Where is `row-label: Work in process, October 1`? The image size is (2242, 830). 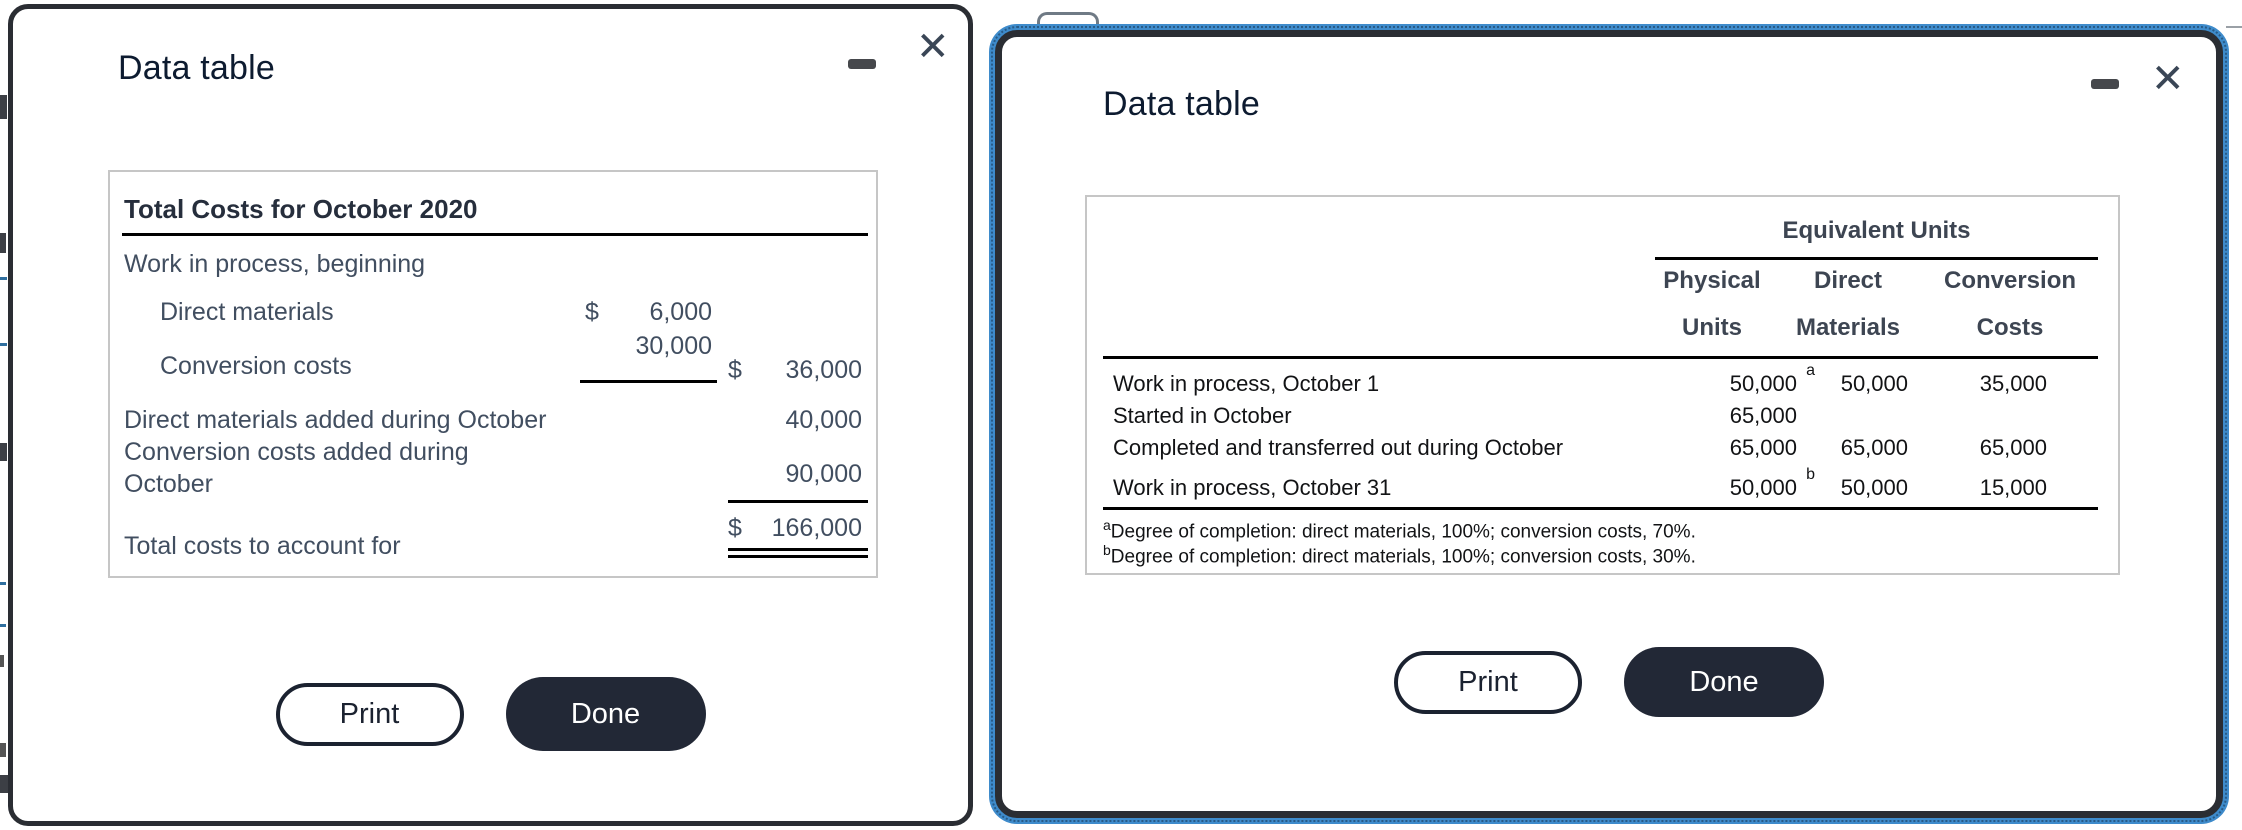 row-label: Work in process, October 1 is located at coordinates (1246, 383).